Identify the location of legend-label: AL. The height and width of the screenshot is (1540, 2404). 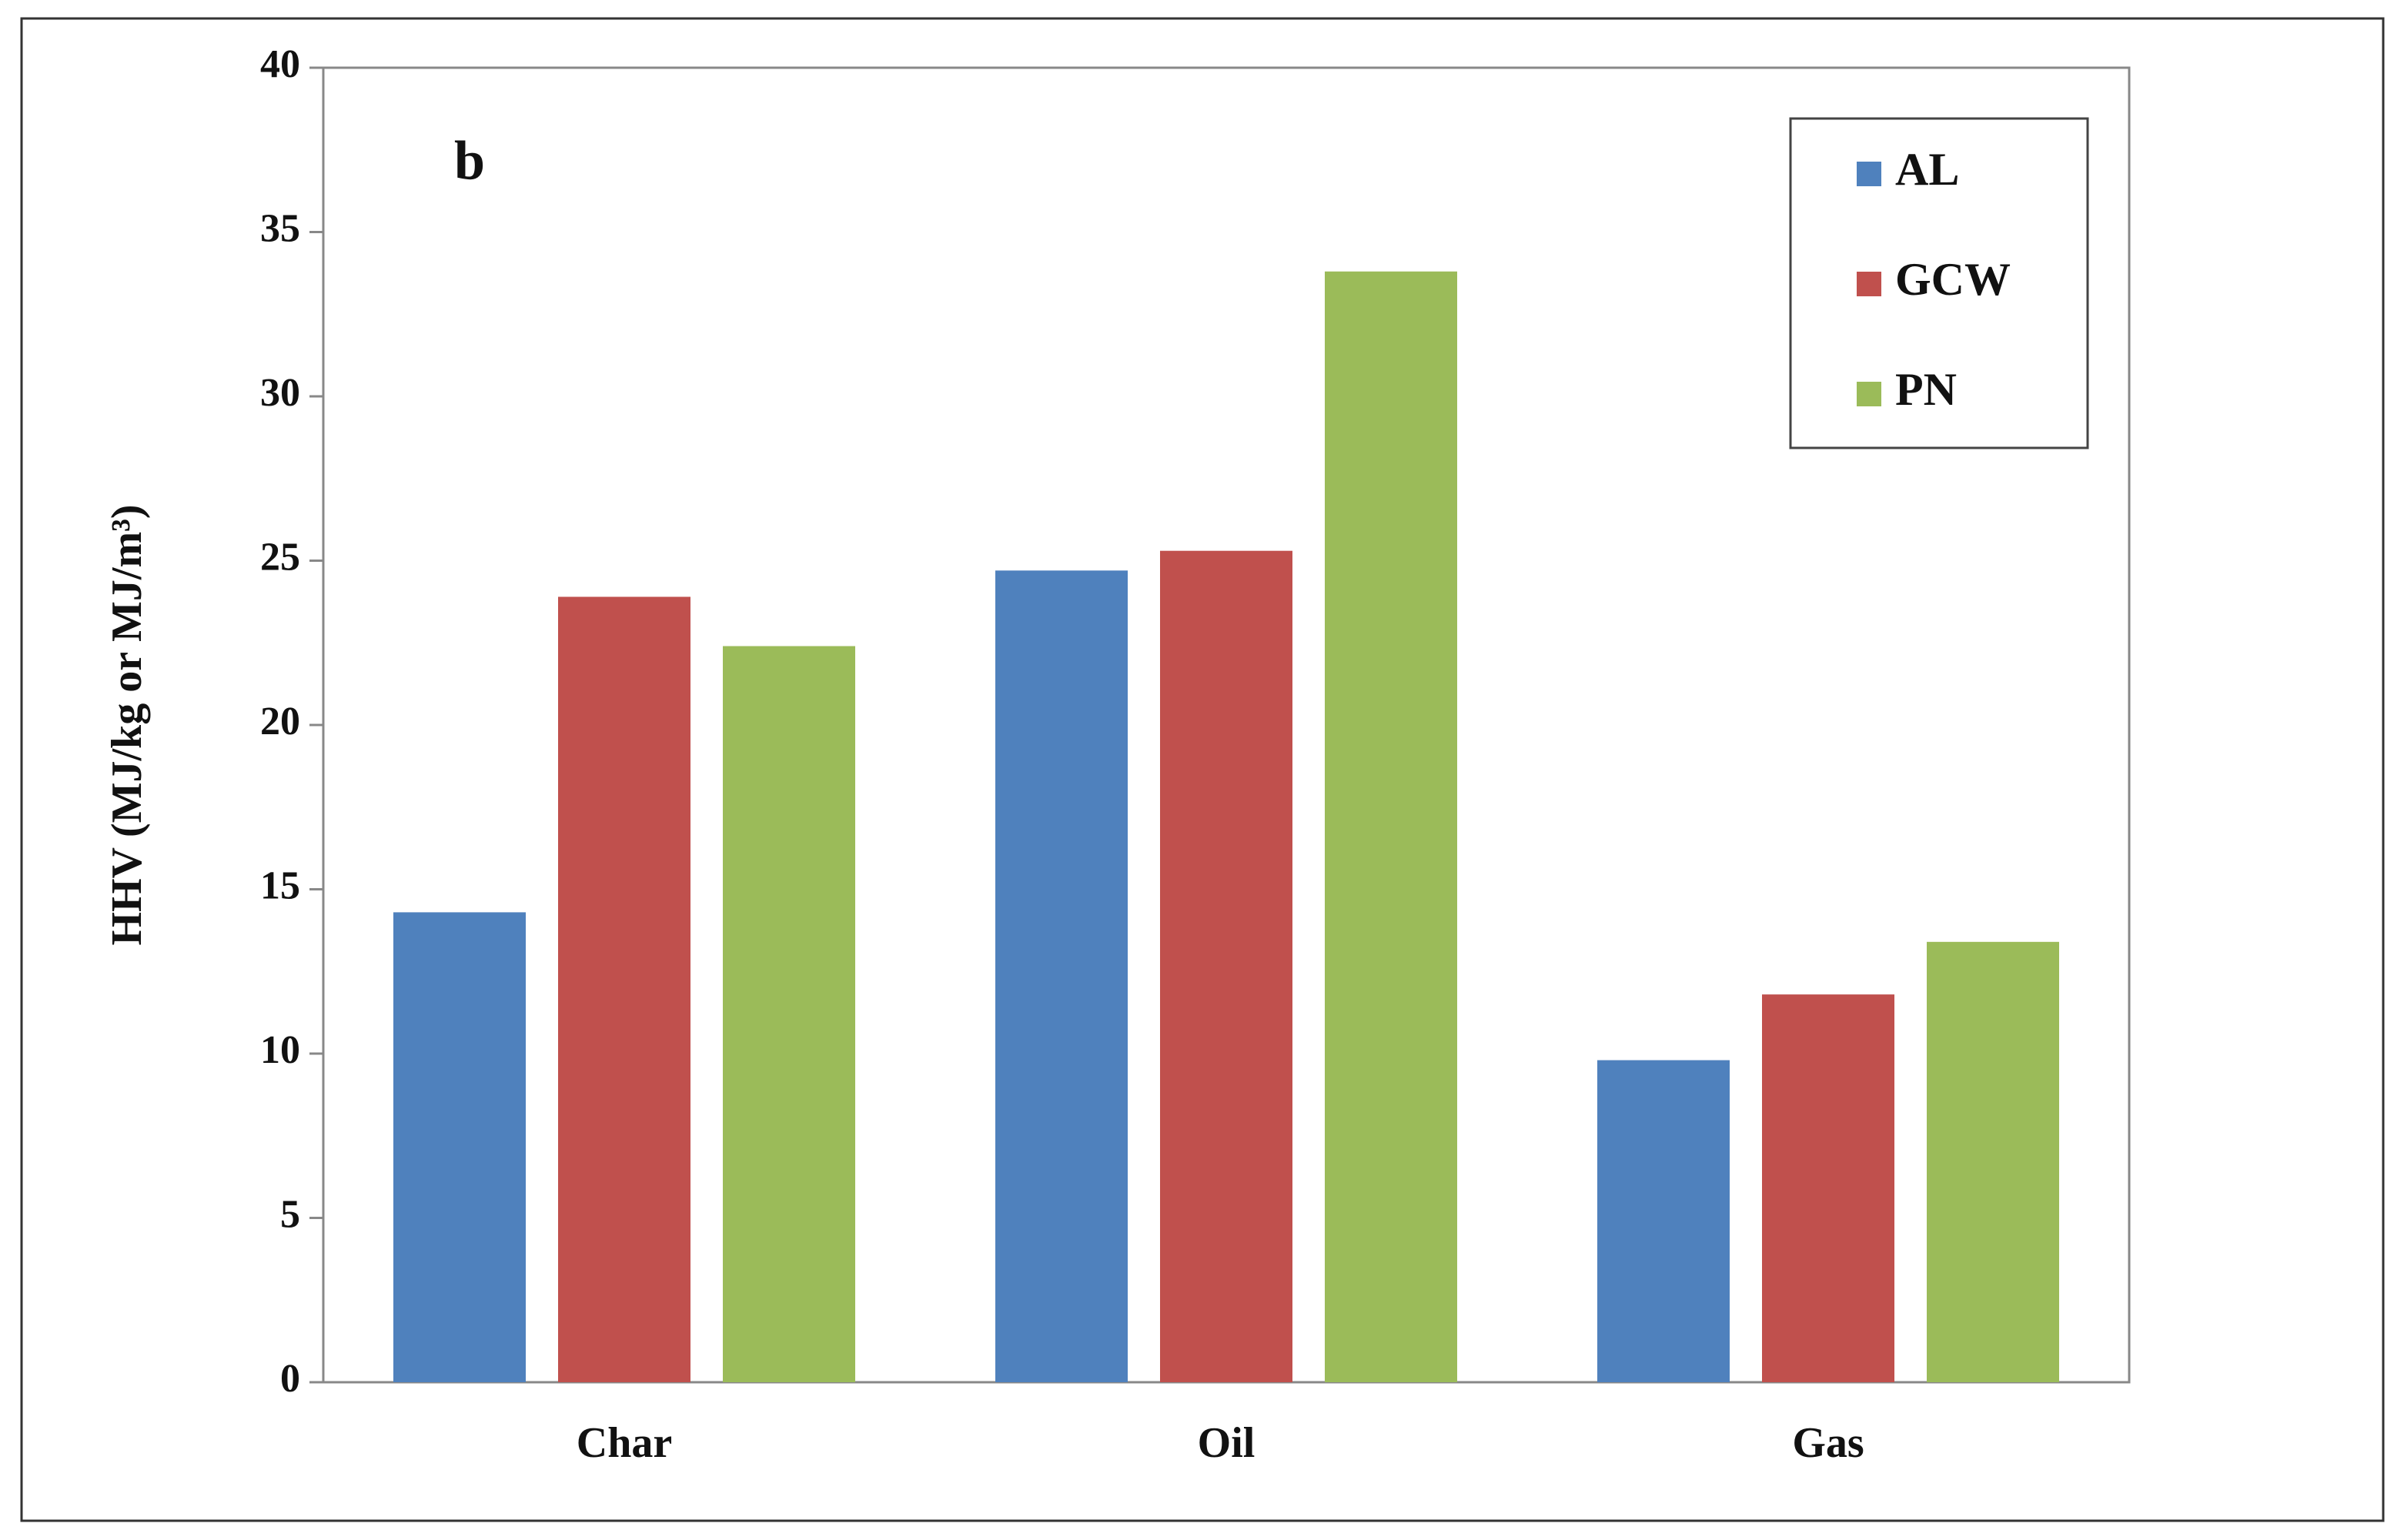
(1927, 169).